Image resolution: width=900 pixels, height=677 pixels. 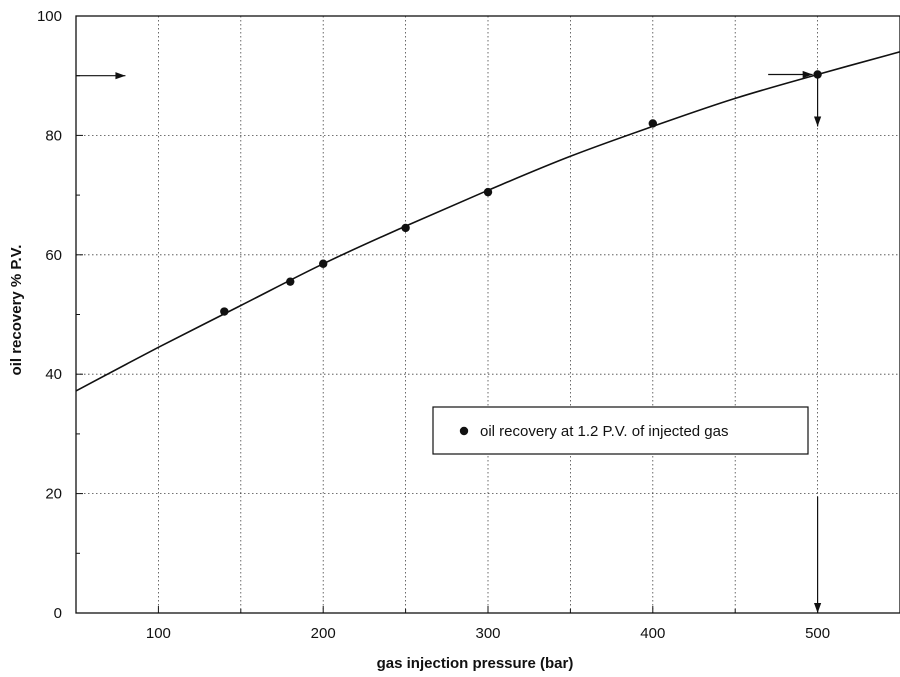 What do you see at coordinates (49, 16) in the screenshot?
I see `y-tick-label: 100` at bounding box center [49, 16].